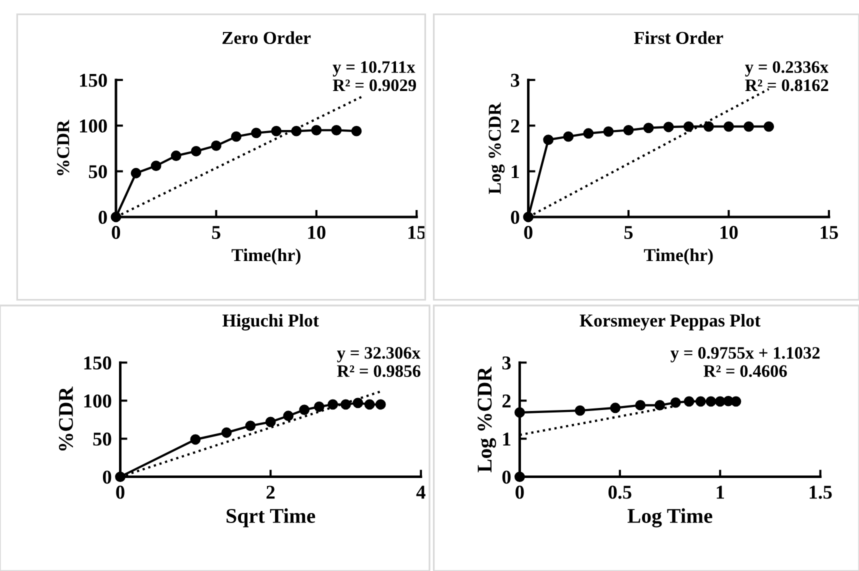 This screenshot has height=571, width=859. Describe the element at coordinates (270, 322) in the screenshot. I see `chart-title: Higuchi Plot` at that location.